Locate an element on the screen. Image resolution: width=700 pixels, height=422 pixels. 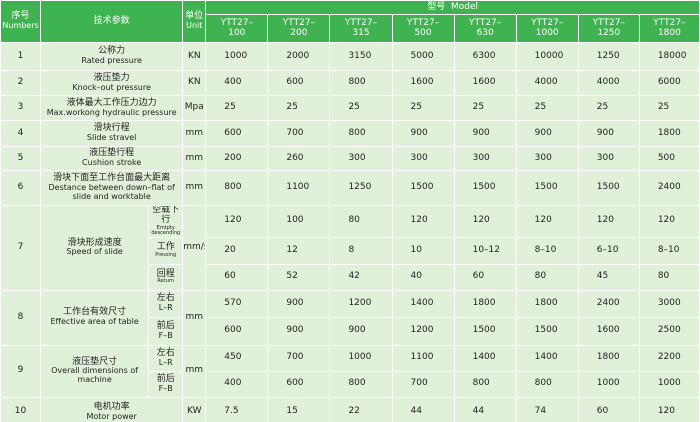
sub-param-cell: 左右 L–R is located at coordinates (166, 358).